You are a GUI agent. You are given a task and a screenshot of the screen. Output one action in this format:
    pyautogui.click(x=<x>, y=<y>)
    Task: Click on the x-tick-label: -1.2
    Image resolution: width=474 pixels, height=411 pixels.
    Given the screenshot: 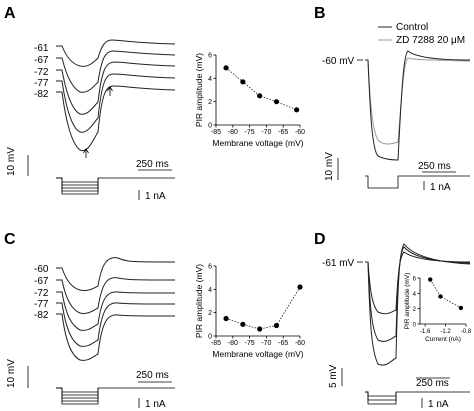 What is the action you would take?
    pyautogui.click(x=445, y=332)
    